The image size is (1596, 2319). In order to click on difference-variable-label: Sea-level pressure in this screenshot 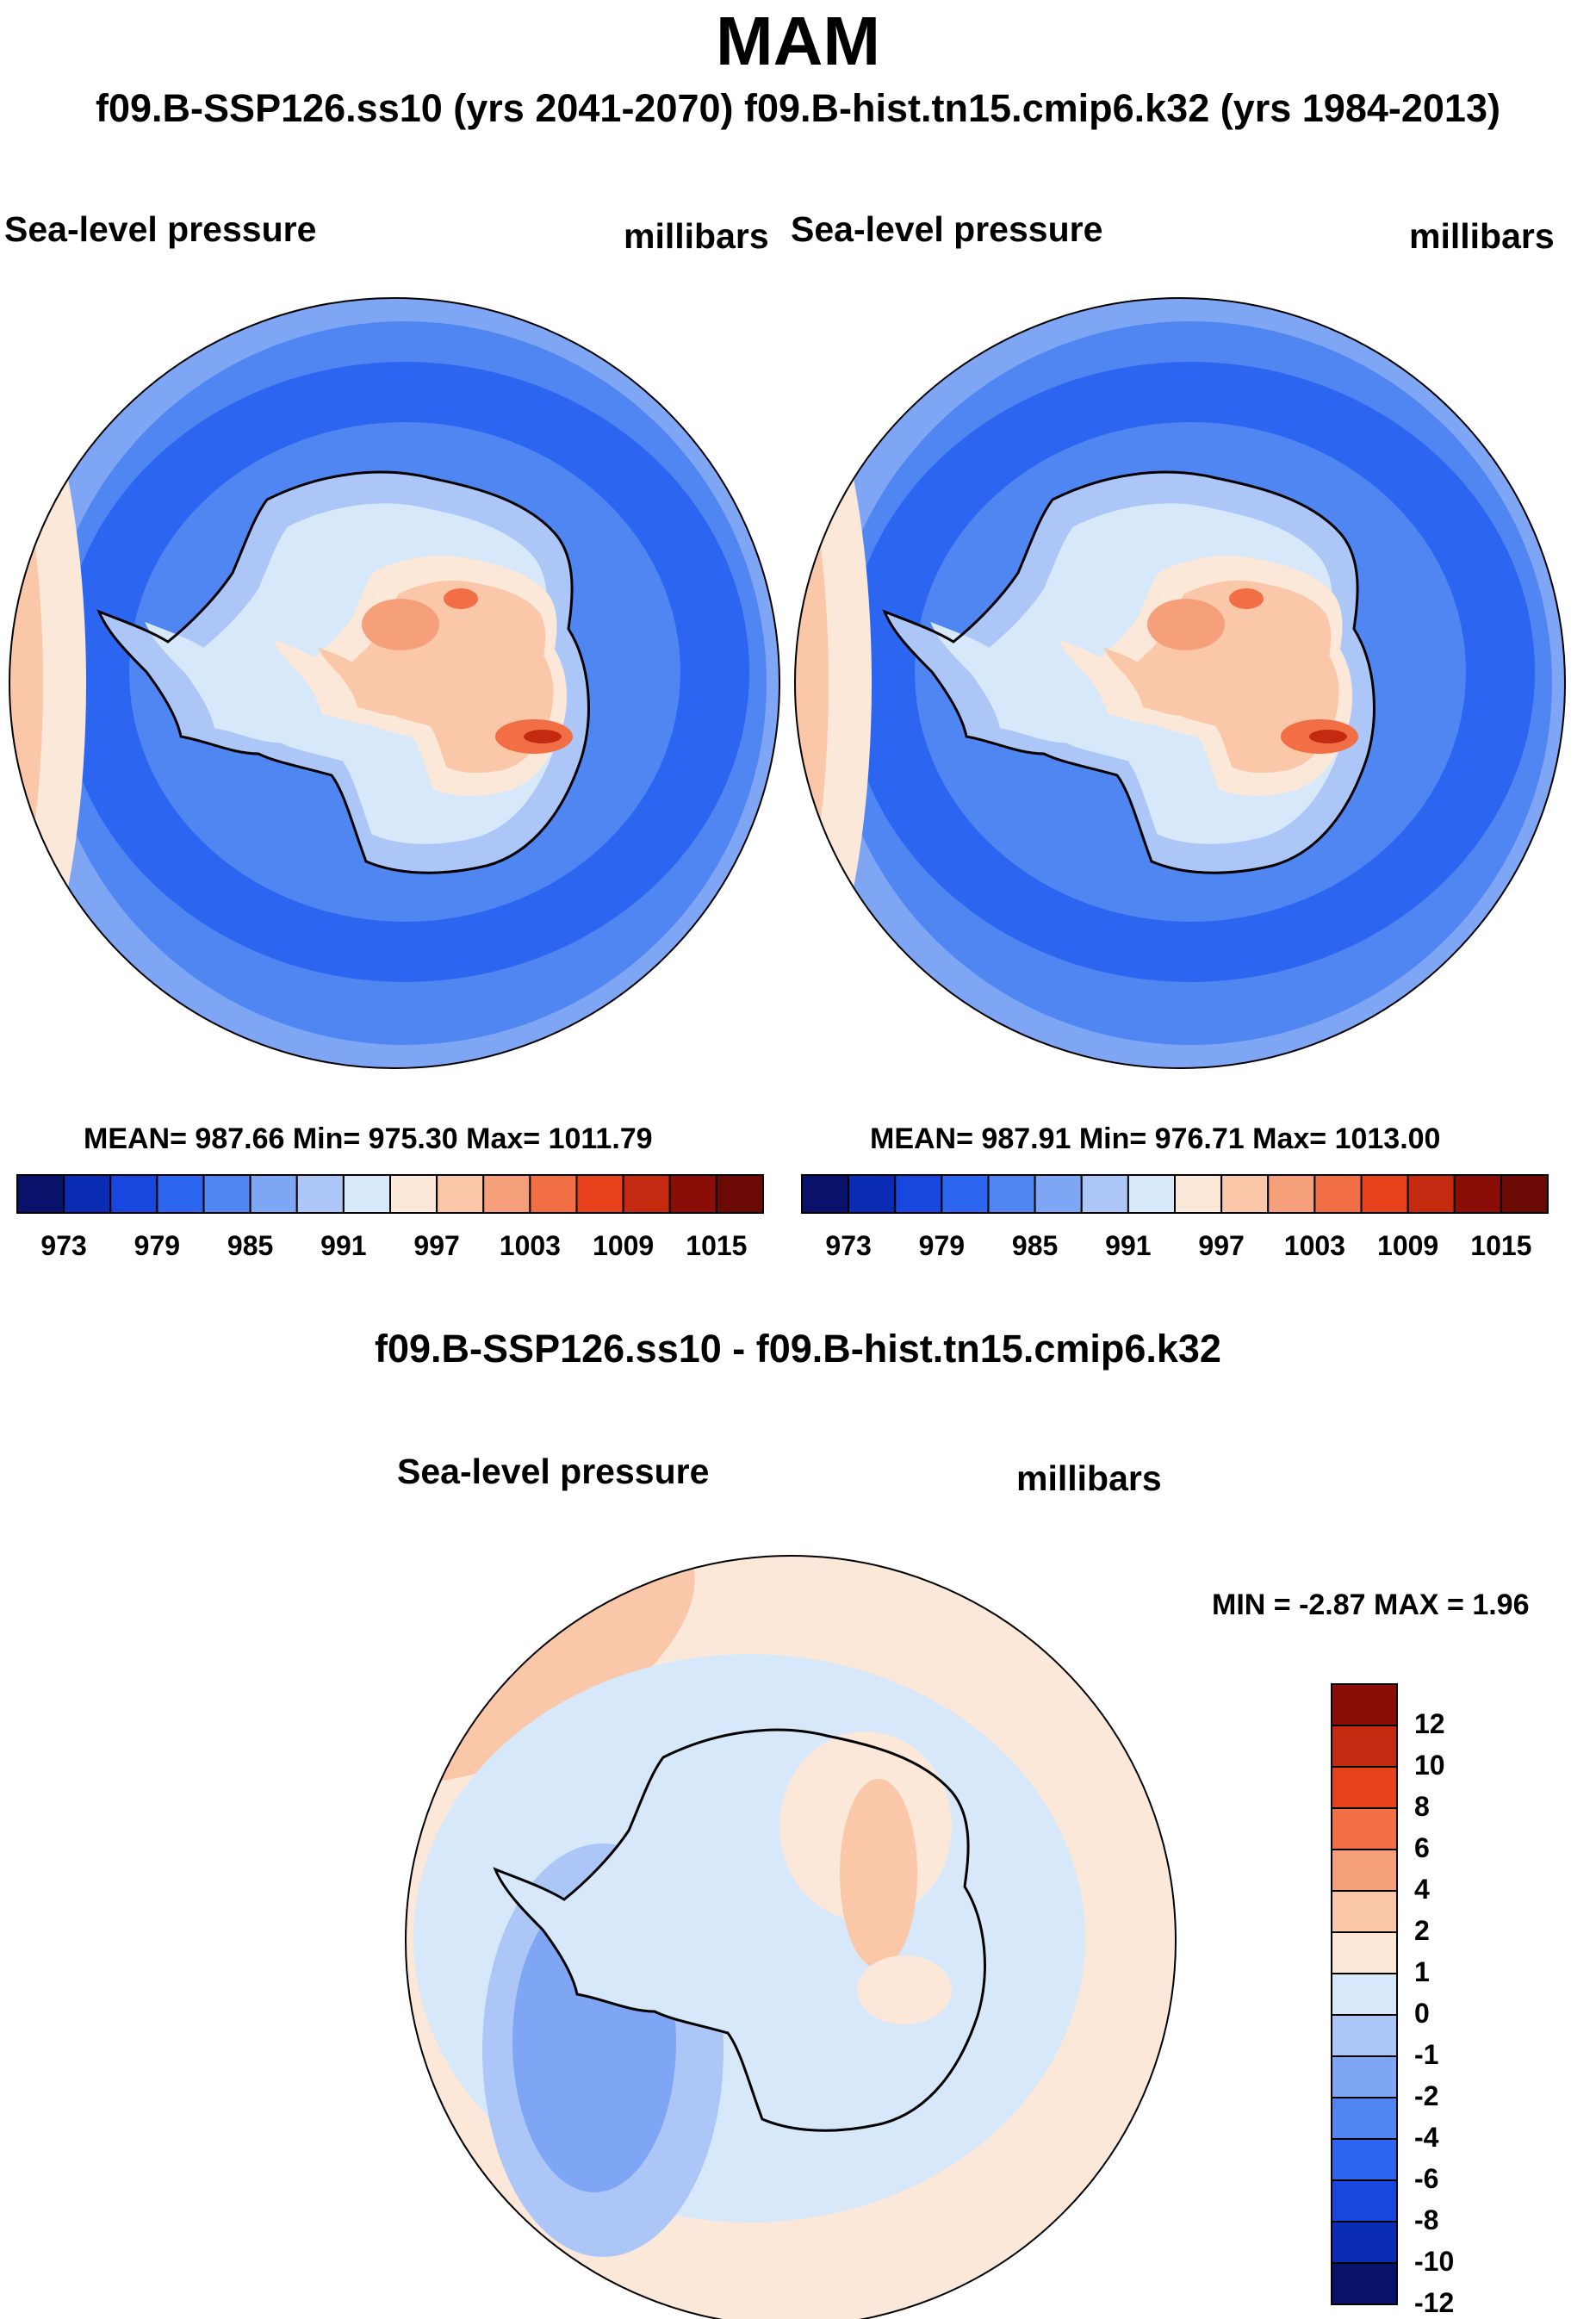, I will do `click(553, 1472)`.